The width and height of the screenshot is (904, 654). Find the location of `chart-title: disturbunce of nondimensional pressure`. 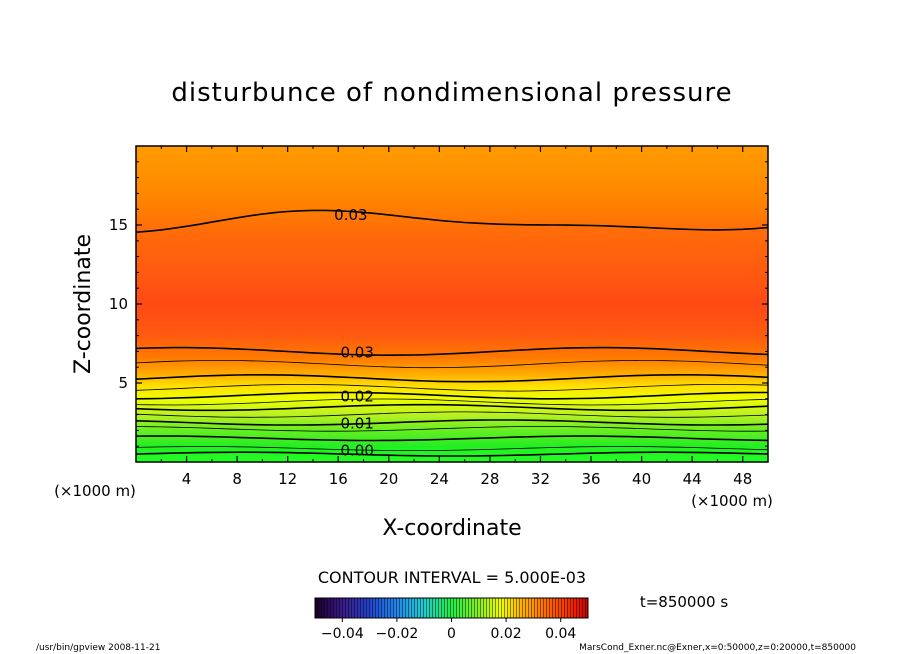

chart-title: disturbunce of nondimensional pressure is located at coordinates (451, 93).